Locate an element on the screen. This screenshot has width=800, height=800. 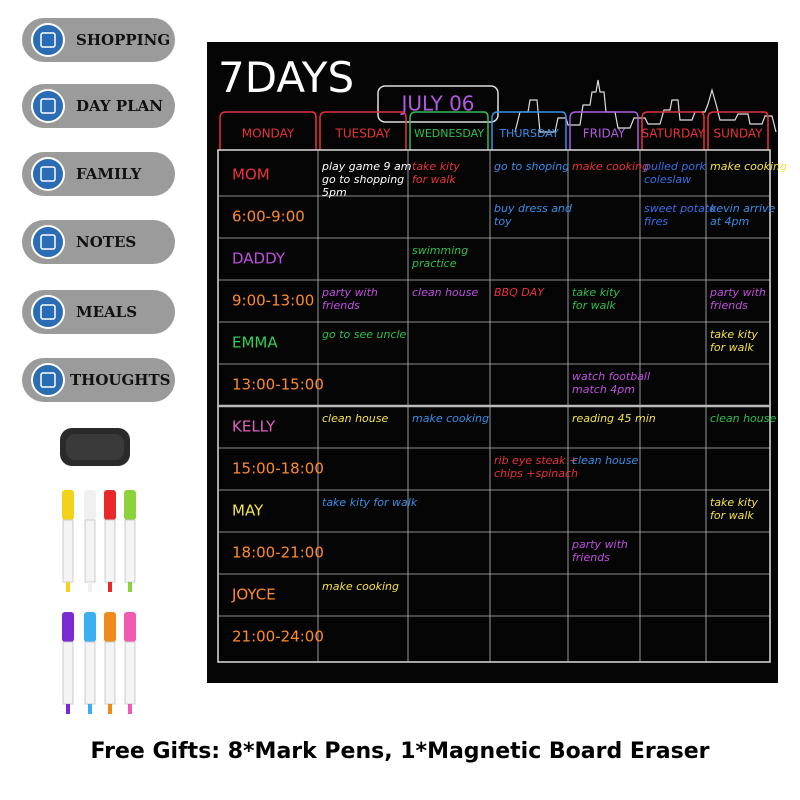
cell-note-line: pulled pork is located at coordinates (675, 166).